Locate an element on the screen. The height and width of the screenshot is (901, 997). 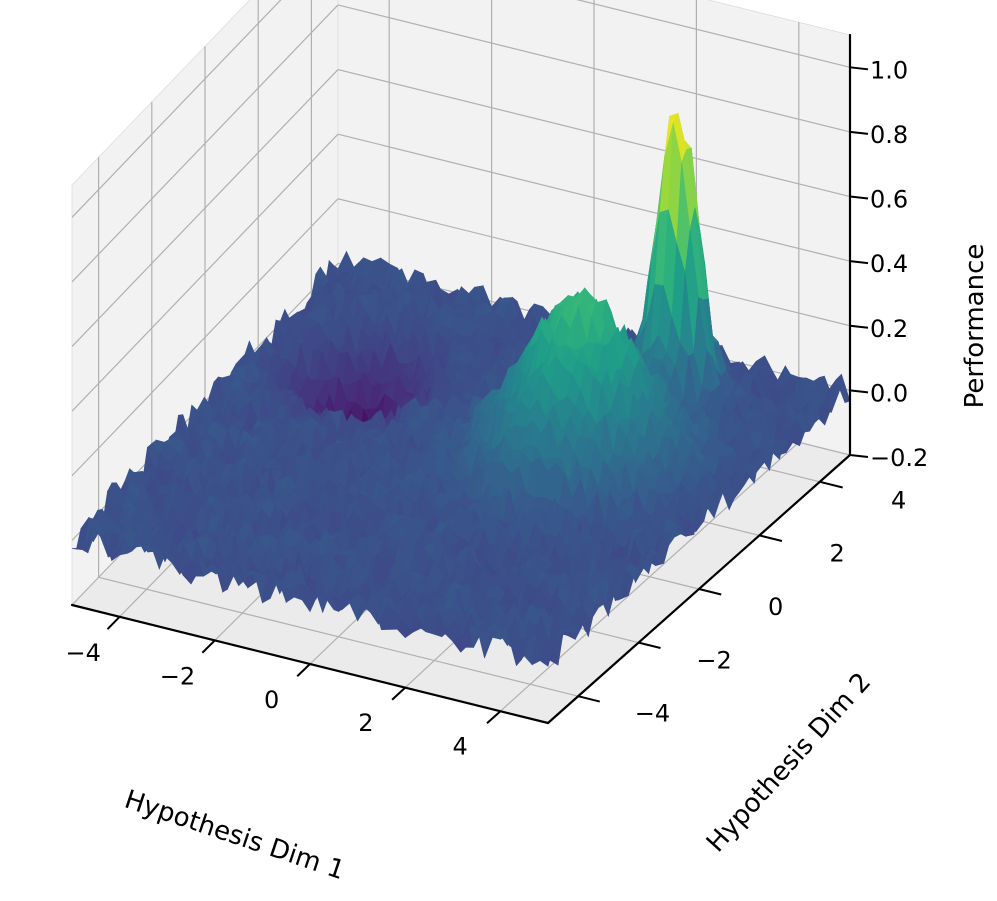
x-axis-label: Hypothesis Dim 1 is located at coordinates (235, 835).